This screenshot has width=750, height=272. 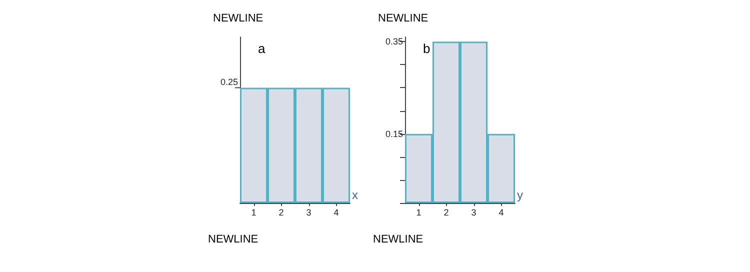 What do you see at coordinates (229, 82) in the screenshot?
I see `text: 0.25` at bounding box center [229, 82].